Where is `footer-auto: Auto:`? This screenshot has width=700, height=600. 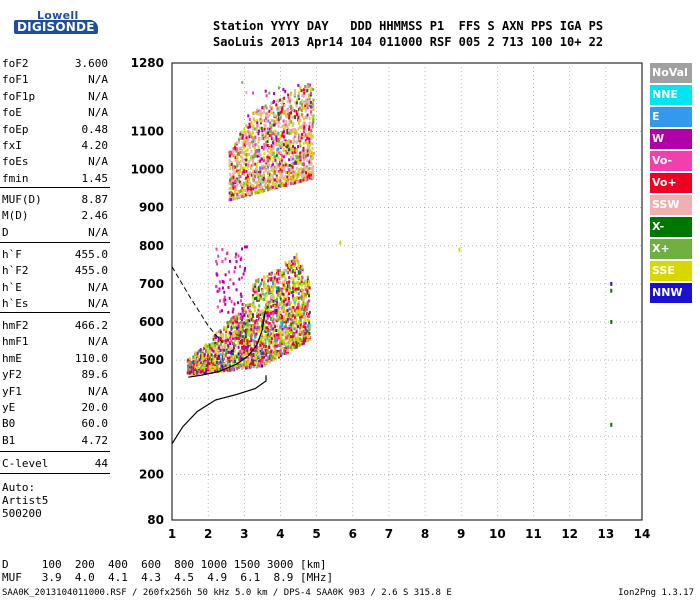
footer-auto: Auto: is located at coordinates (19, 487).